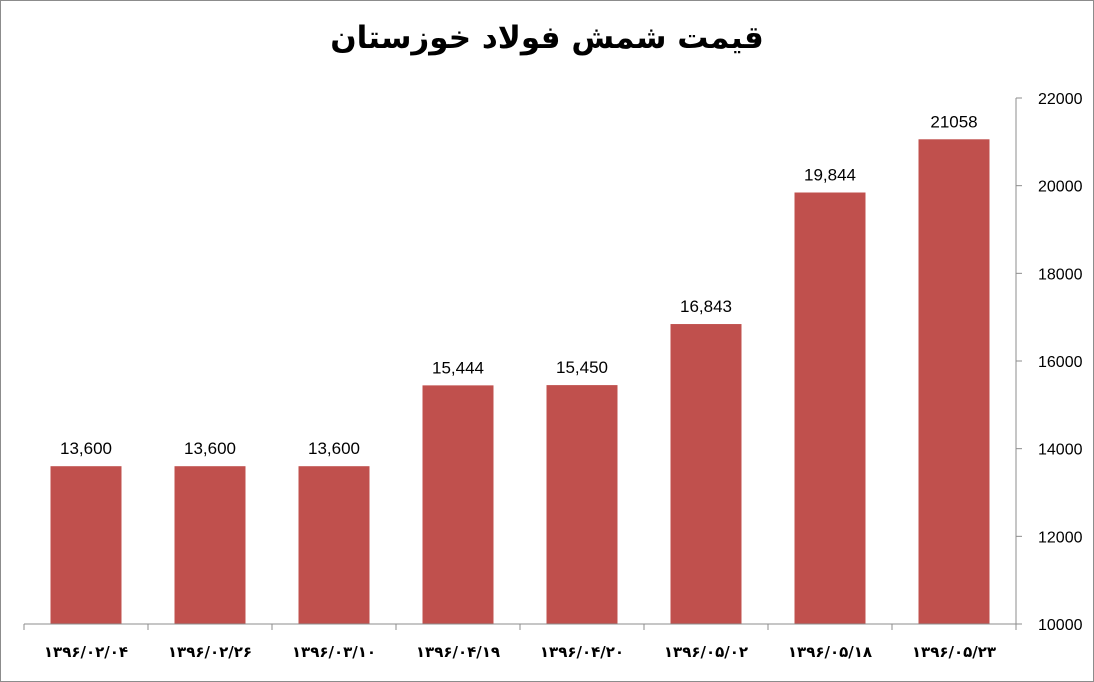 The height and width of the screenshot is (682, 1094). What do you see at coordinates (706, 652) in the screenshot?
I see `x-tick-label: ۱۳۹۶/۰۵/۰۲` at bounding box center [706, 652].